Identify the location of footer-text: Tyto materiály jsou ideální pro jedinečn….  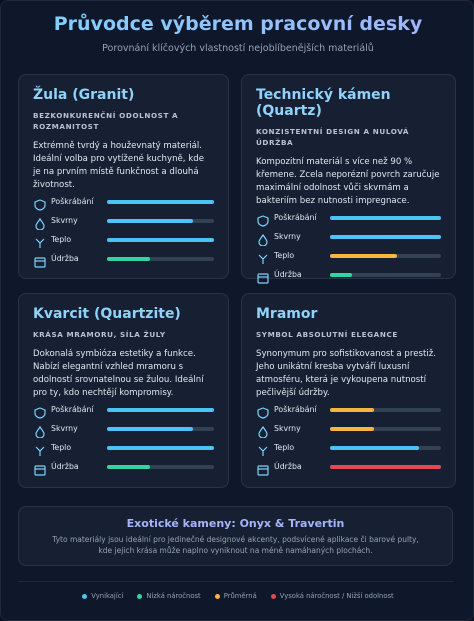
(235, 545).